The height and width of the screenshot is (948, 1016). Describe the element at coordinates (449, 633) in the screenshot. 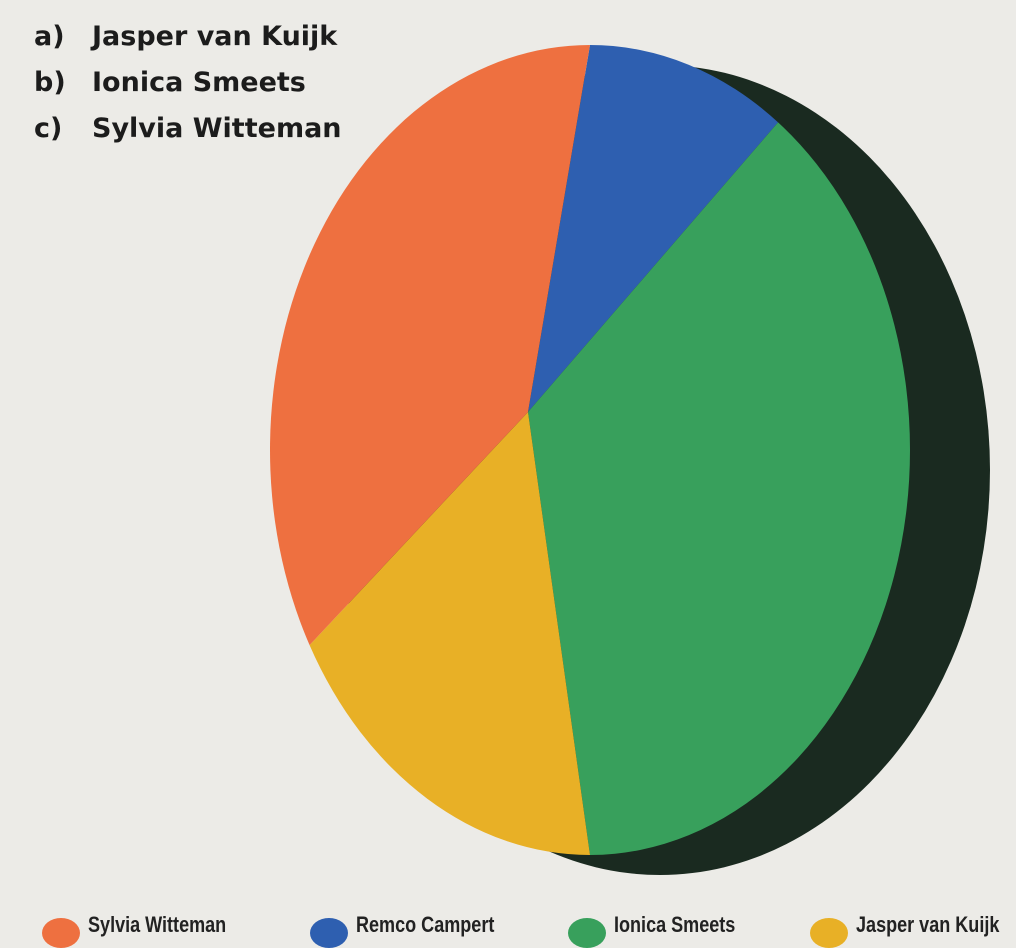

I see `pie-slice-jasper-van-kuijk` at that location.